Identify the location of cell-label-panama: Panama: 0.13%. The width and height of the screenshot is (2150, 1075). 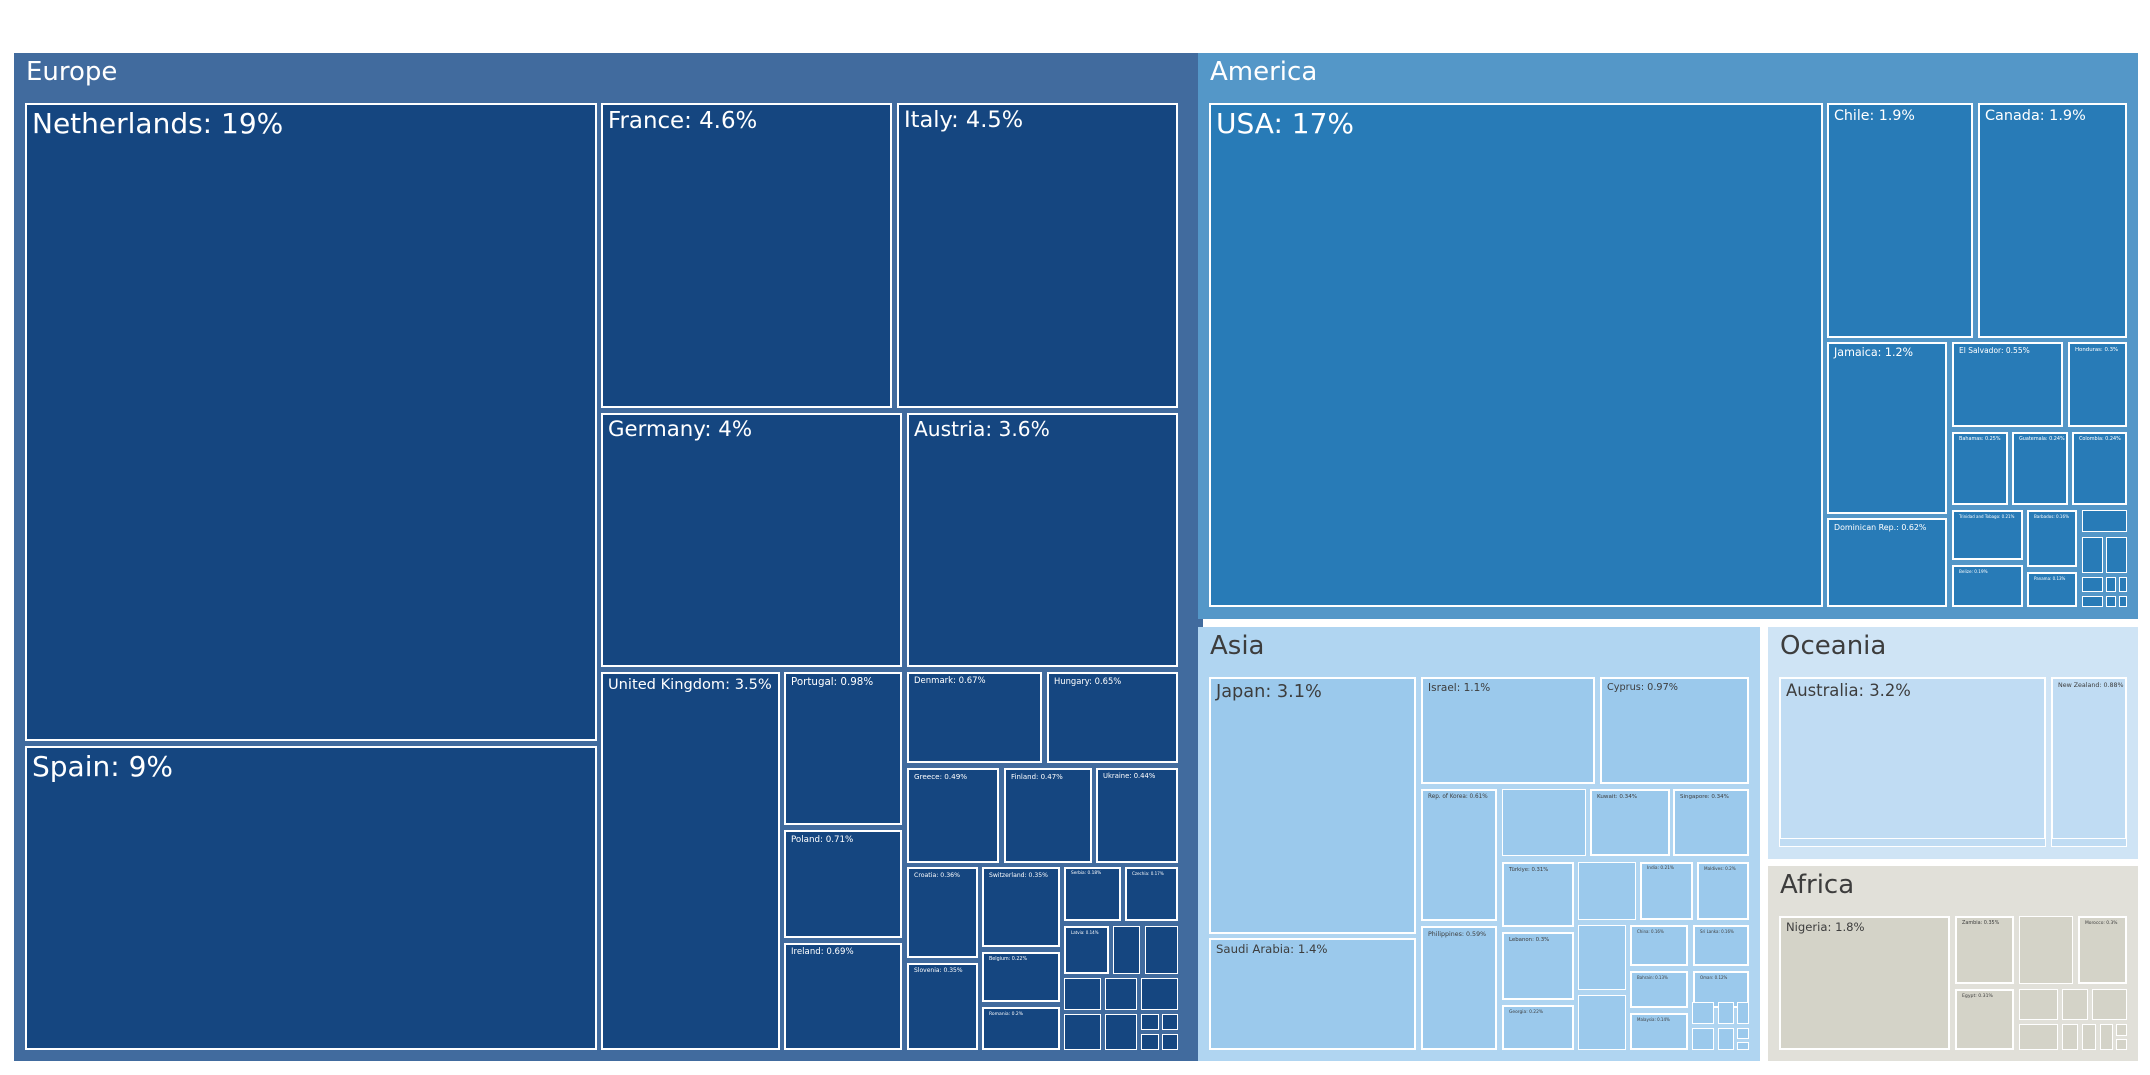
(2050, 578).